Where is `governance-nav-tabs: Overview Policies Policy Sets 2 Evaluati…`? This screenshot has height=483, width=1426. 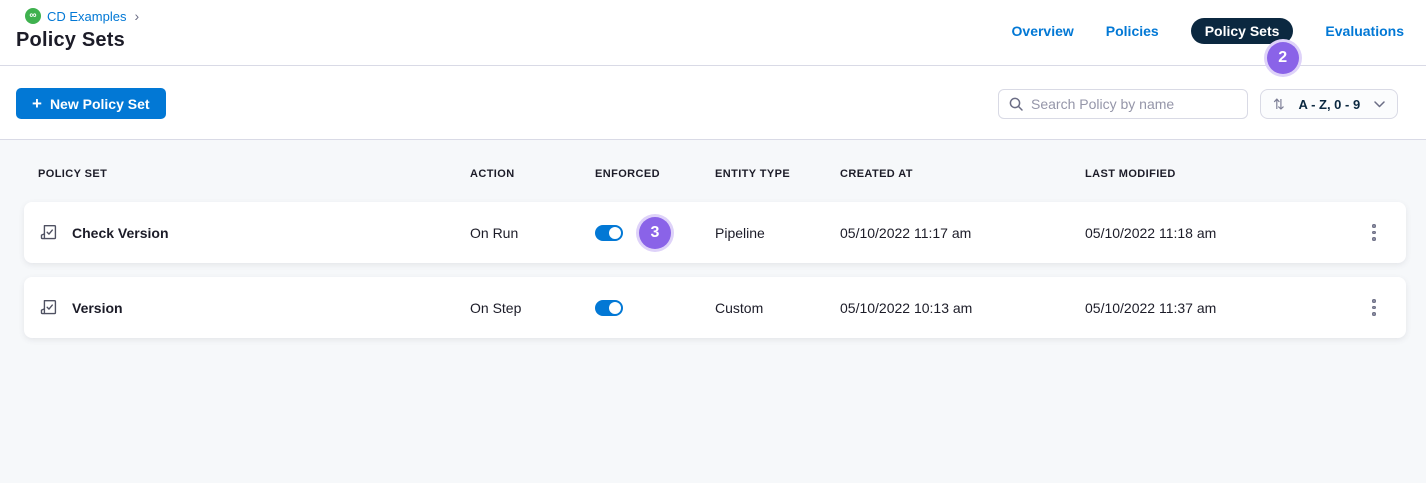 governance-nav-tabs: Overview Policies Policy Sets 2 Evaluati… is located at coordinates (1207, 46).